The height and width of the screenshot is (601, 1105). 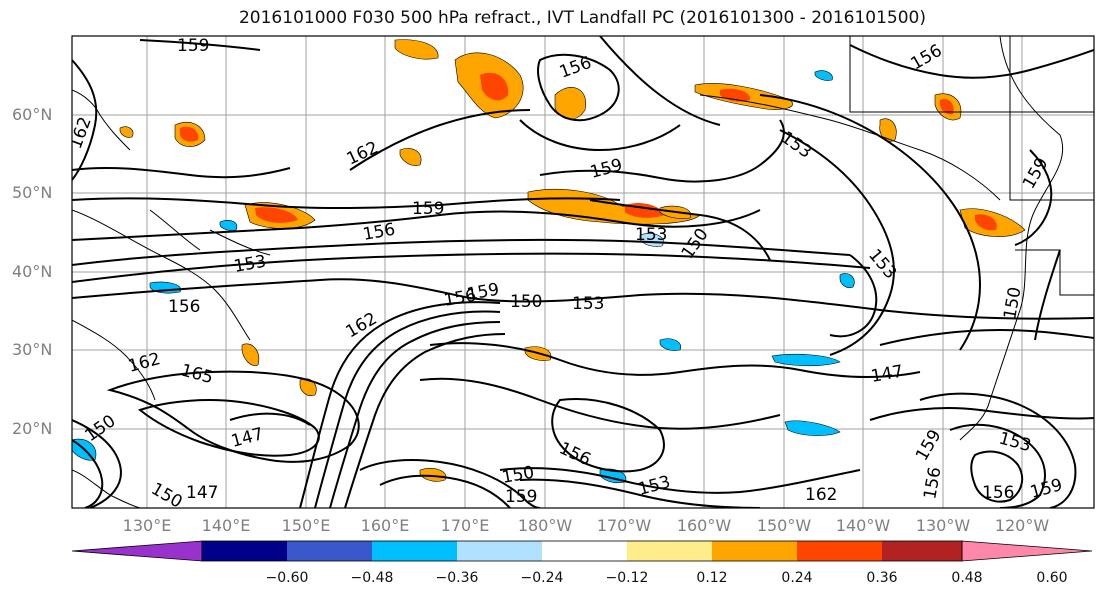 I want to click on lon-label: 160°W, so click(x=704, y=525).